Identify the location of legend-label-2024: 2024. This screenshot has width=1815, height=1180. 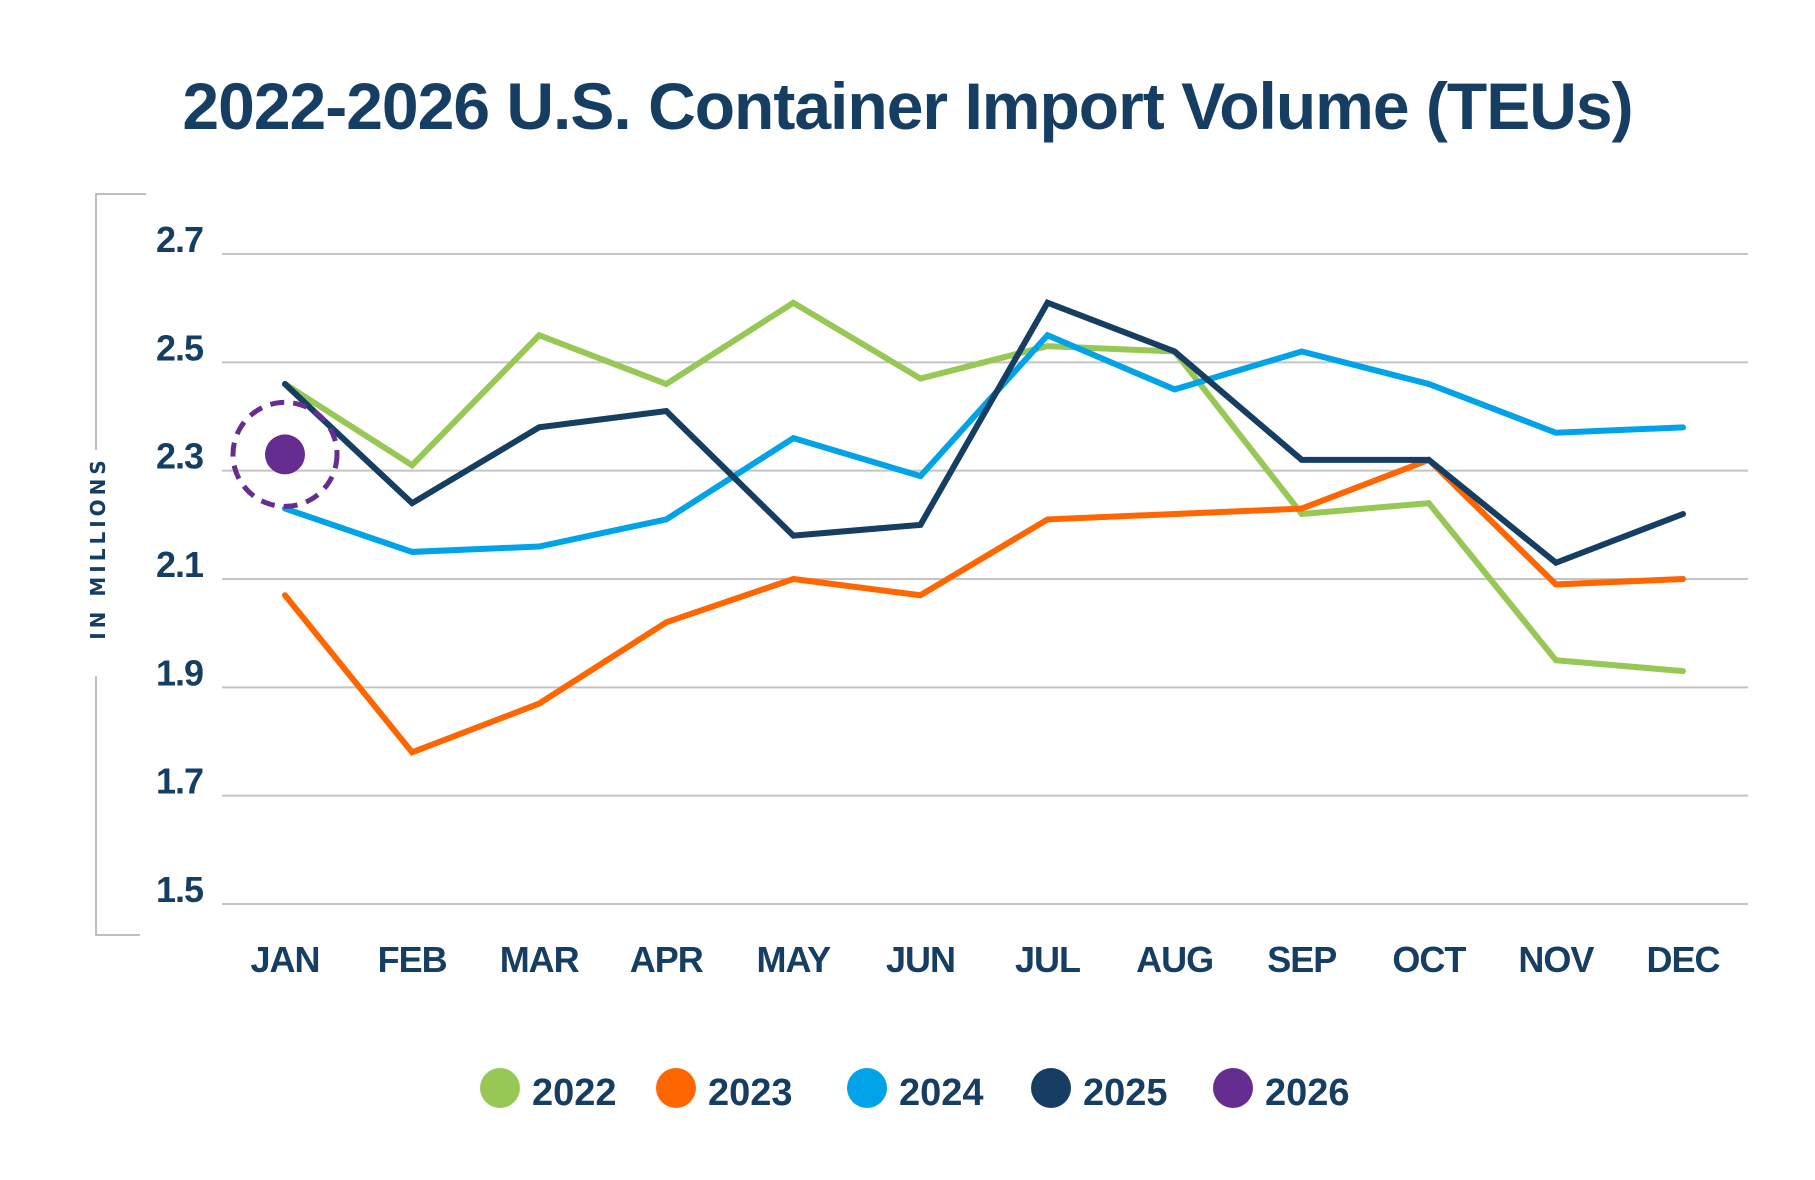
(941, 1093).